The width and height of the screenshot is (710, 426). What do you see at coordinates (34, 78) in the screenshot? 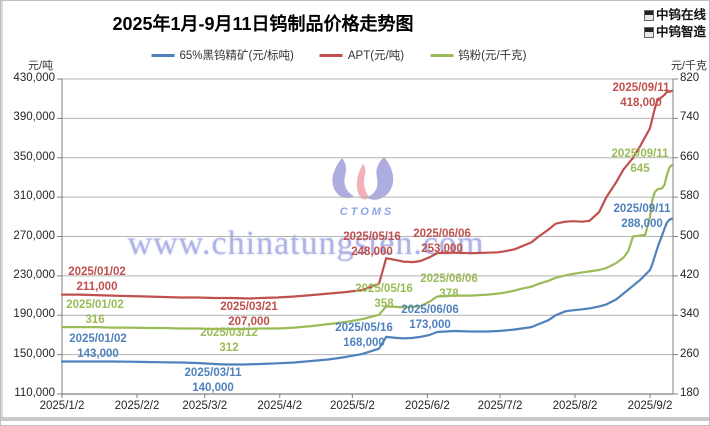
I see `y-axis-left-tick-label: 430,000` at bounding box center [34, 78].